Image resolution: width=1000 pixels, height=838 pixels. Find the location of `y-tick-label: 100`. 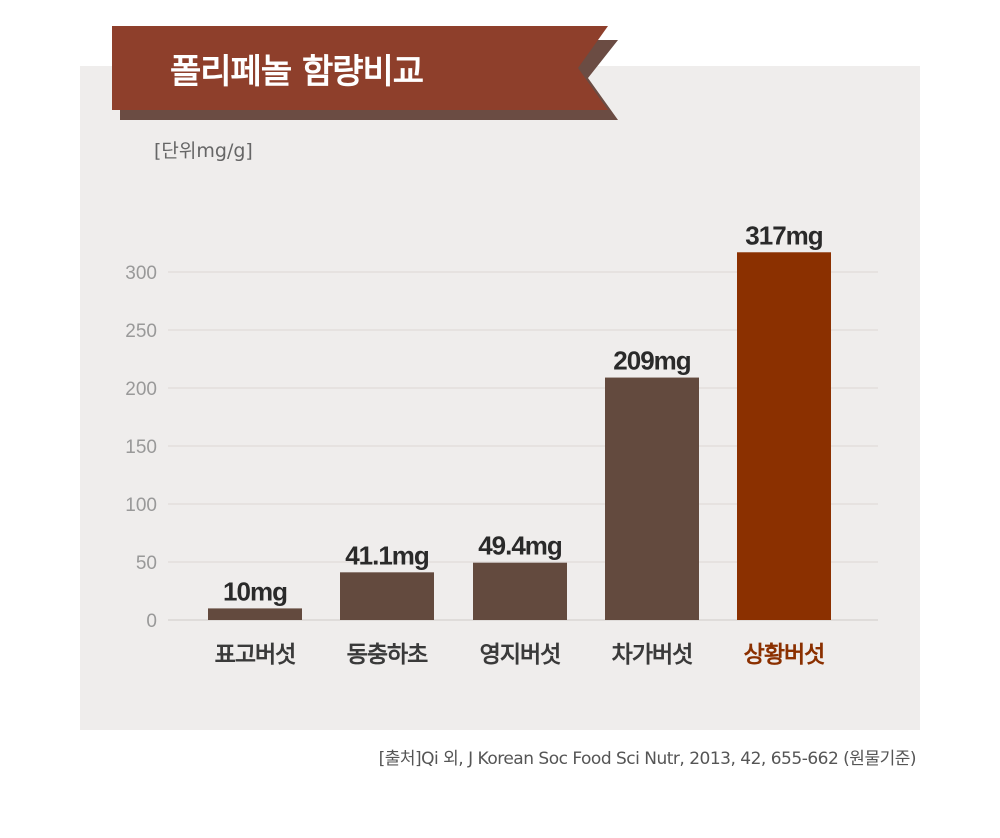

y-tick-label: 100 is located at coordinates (141, 505).